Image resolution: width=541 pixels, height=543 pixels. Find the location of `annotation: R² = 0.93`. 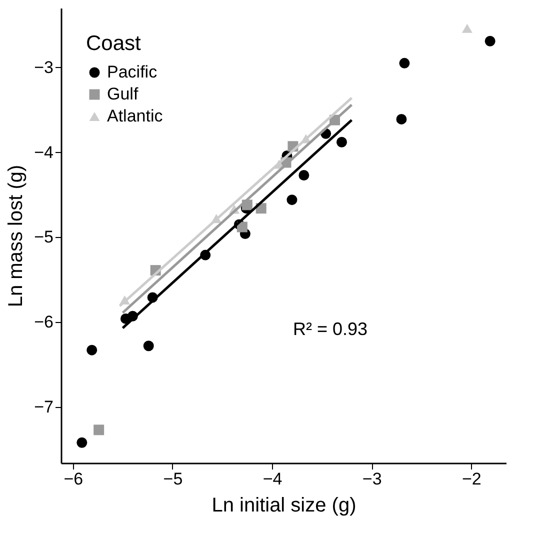

annotation: R² = 0.93 is located at coordinates (330, 329).